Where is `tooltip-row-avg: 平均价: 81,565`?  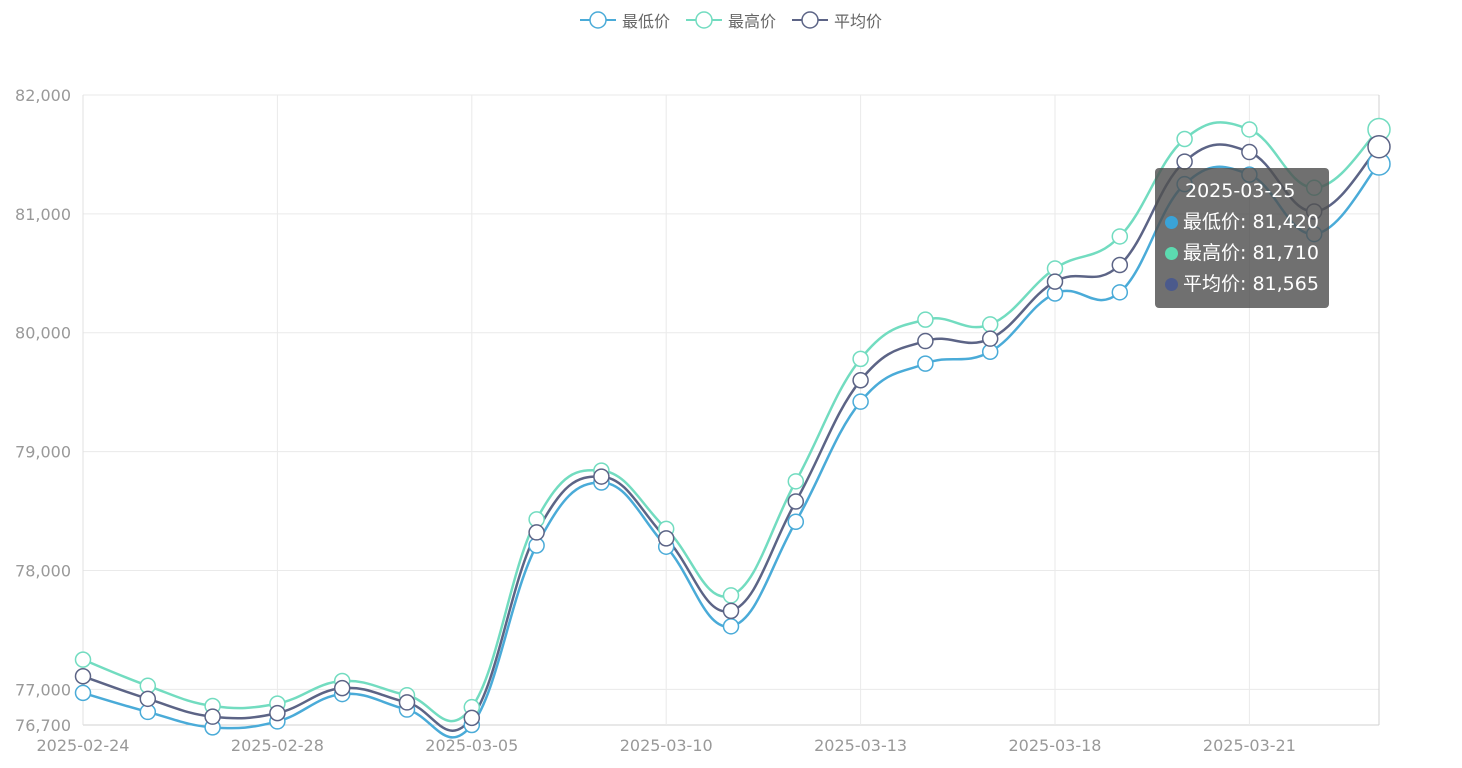
tooltip-row-avg: 平均价: 81,565 is located at coordinates (1242, 284).